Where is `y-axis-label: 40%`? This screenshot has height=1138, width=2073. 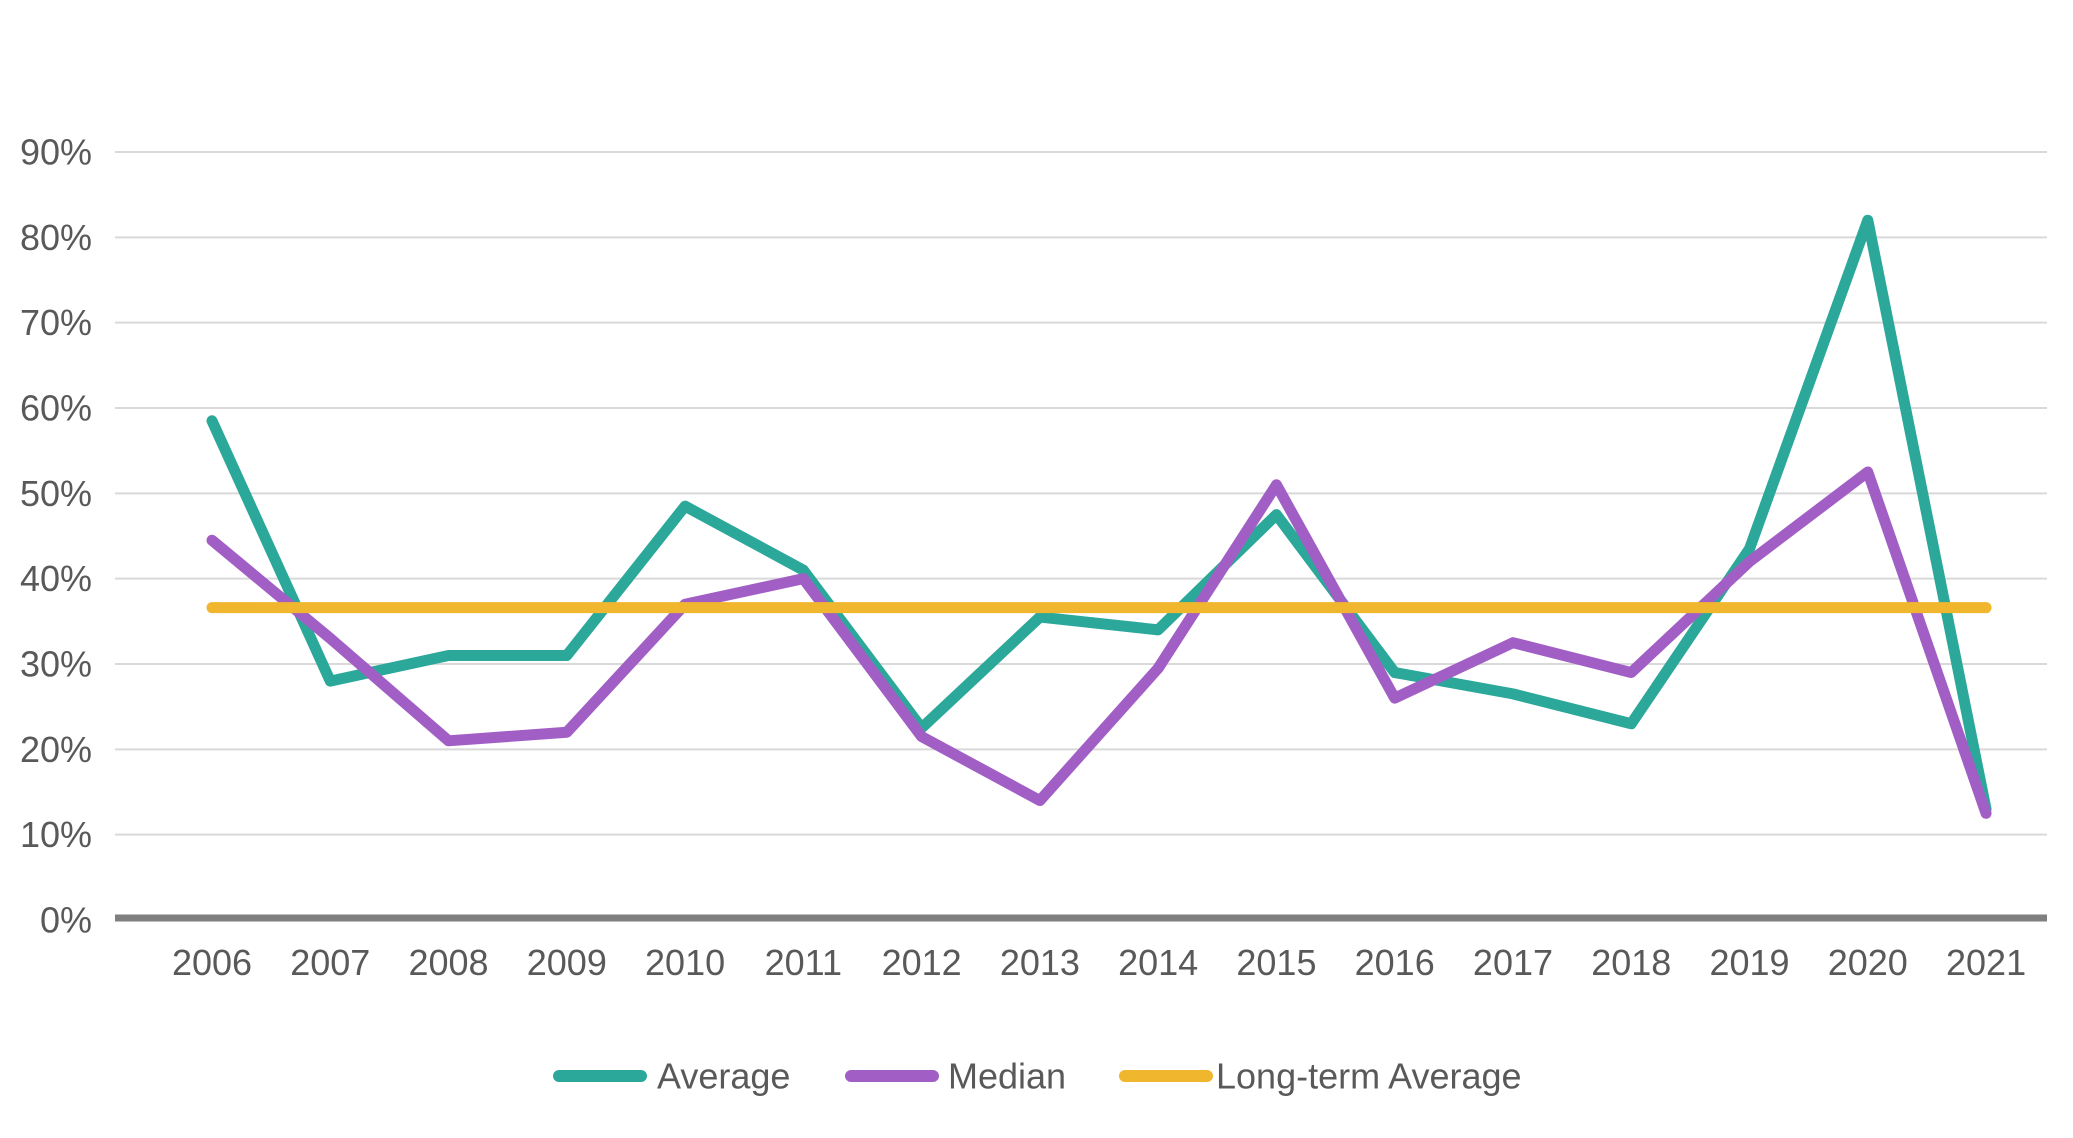 y-axis-label: 40% is located at coordinates (56, 578).